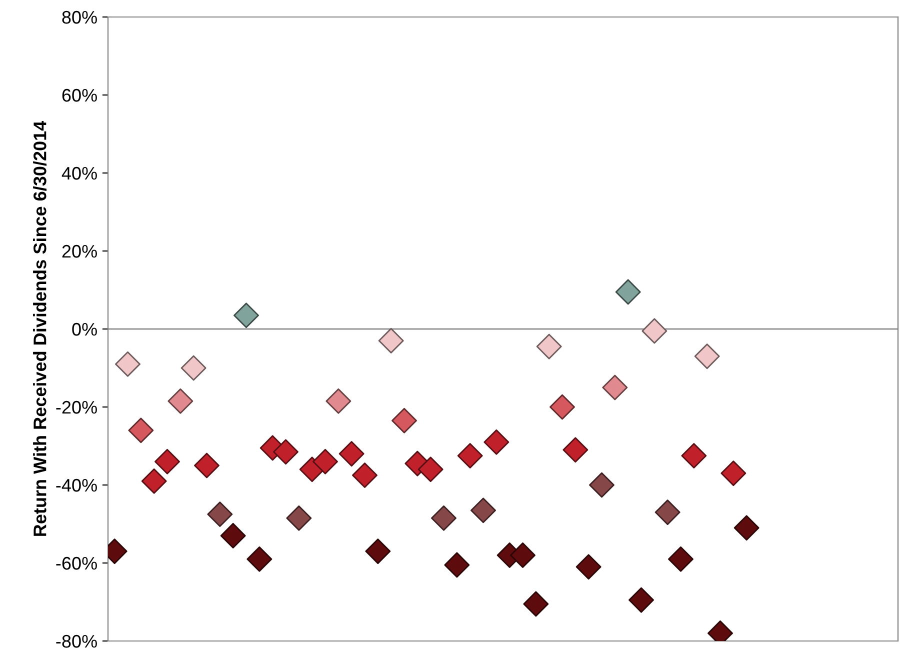 The image size is (910, 660). I want to click on y-tick-label: 80%, so click(79, 17).